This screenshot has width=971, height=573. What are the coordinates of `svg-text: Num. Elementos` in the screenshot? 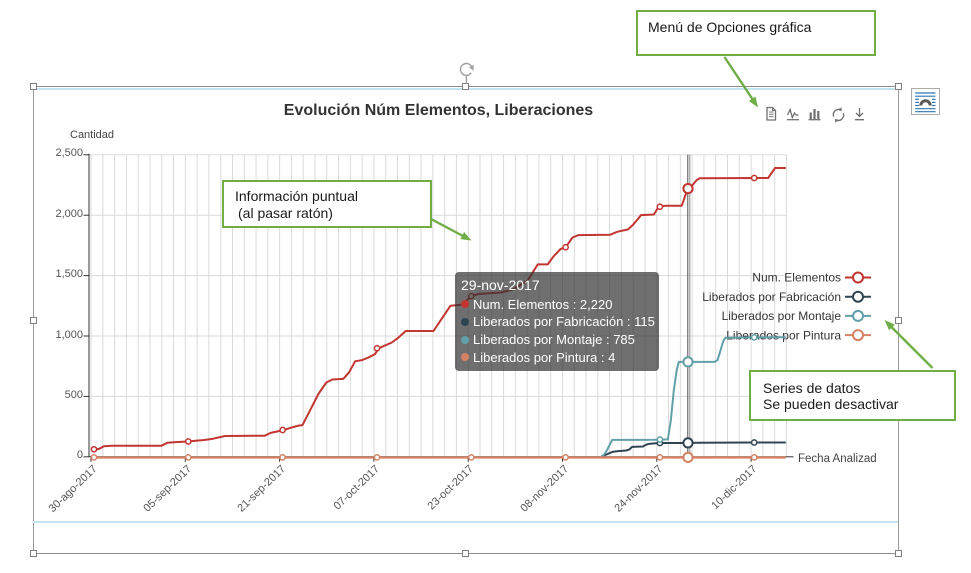 It's located at (796, 278).